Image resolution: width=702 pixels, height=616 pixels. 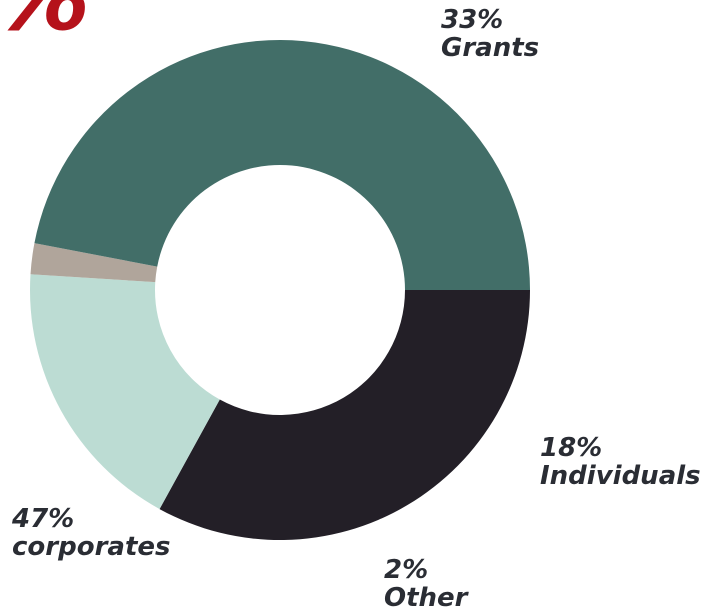 I want to click on slice-label-corporates: 47% corporates, so click(x=91, y=533).